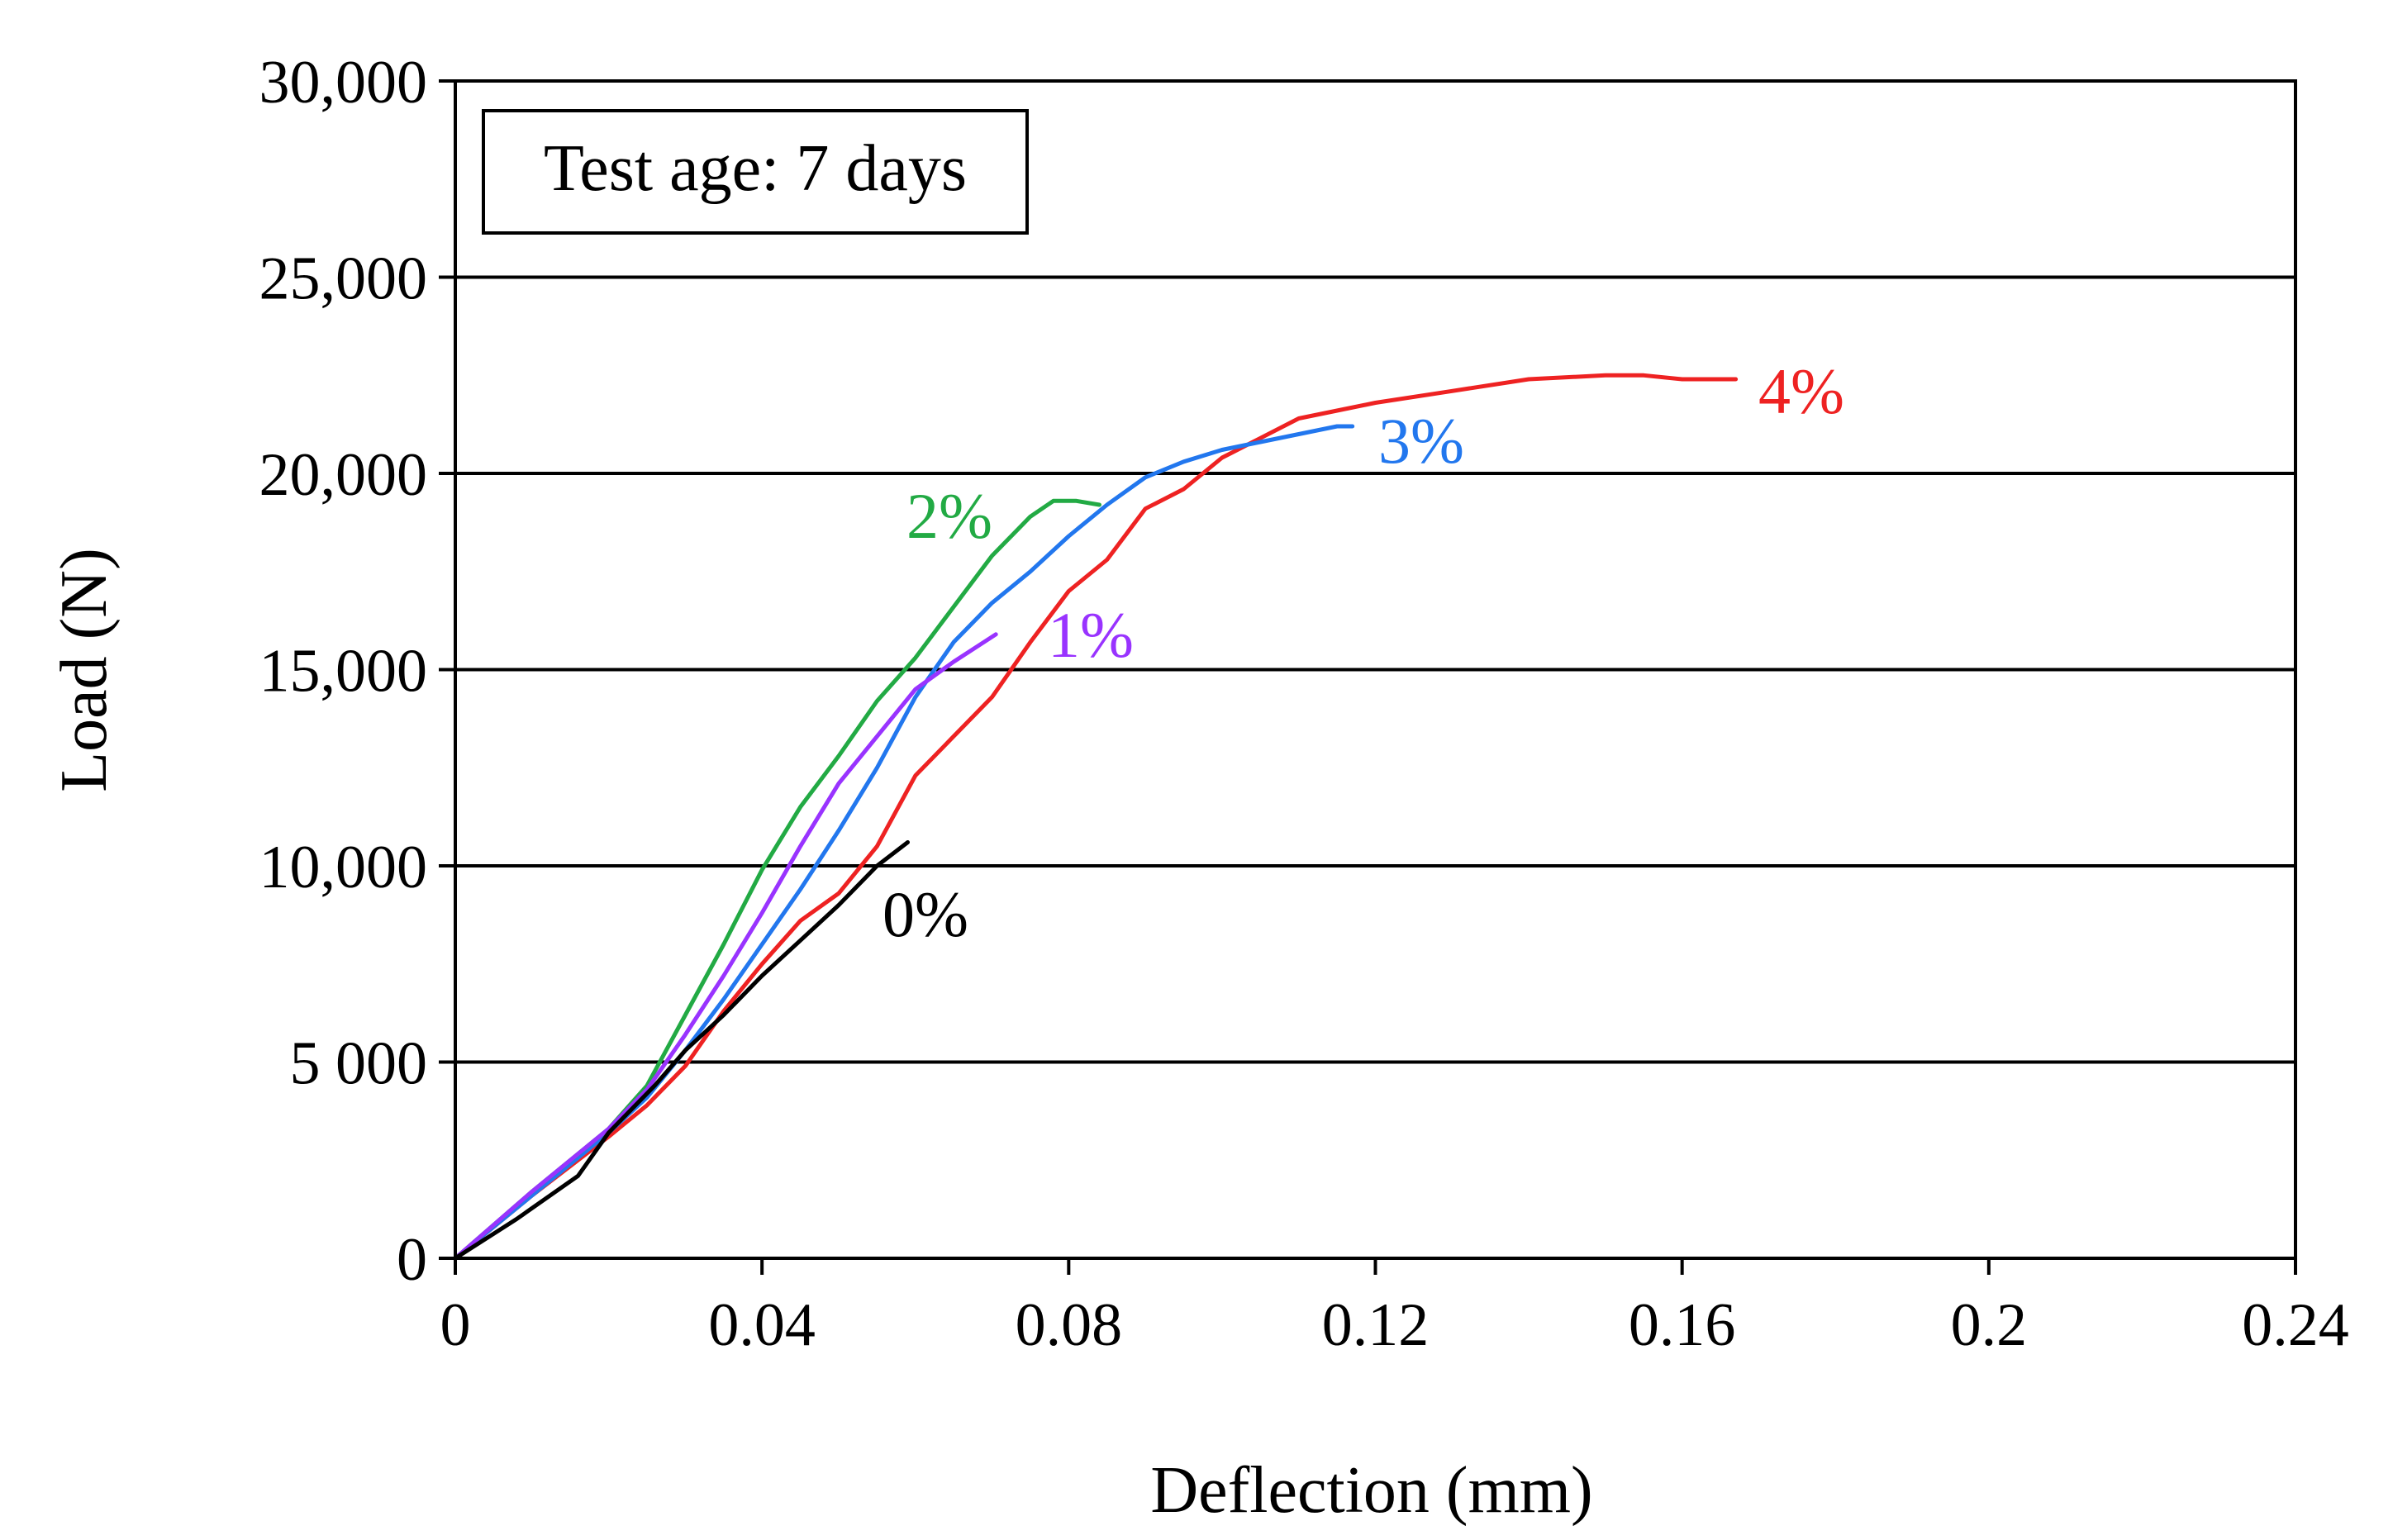  What do you see at coordinates (412, 1260) in the screenshot?
I see `y-tick-label-0: 0` at bounding box center [412, 1260].